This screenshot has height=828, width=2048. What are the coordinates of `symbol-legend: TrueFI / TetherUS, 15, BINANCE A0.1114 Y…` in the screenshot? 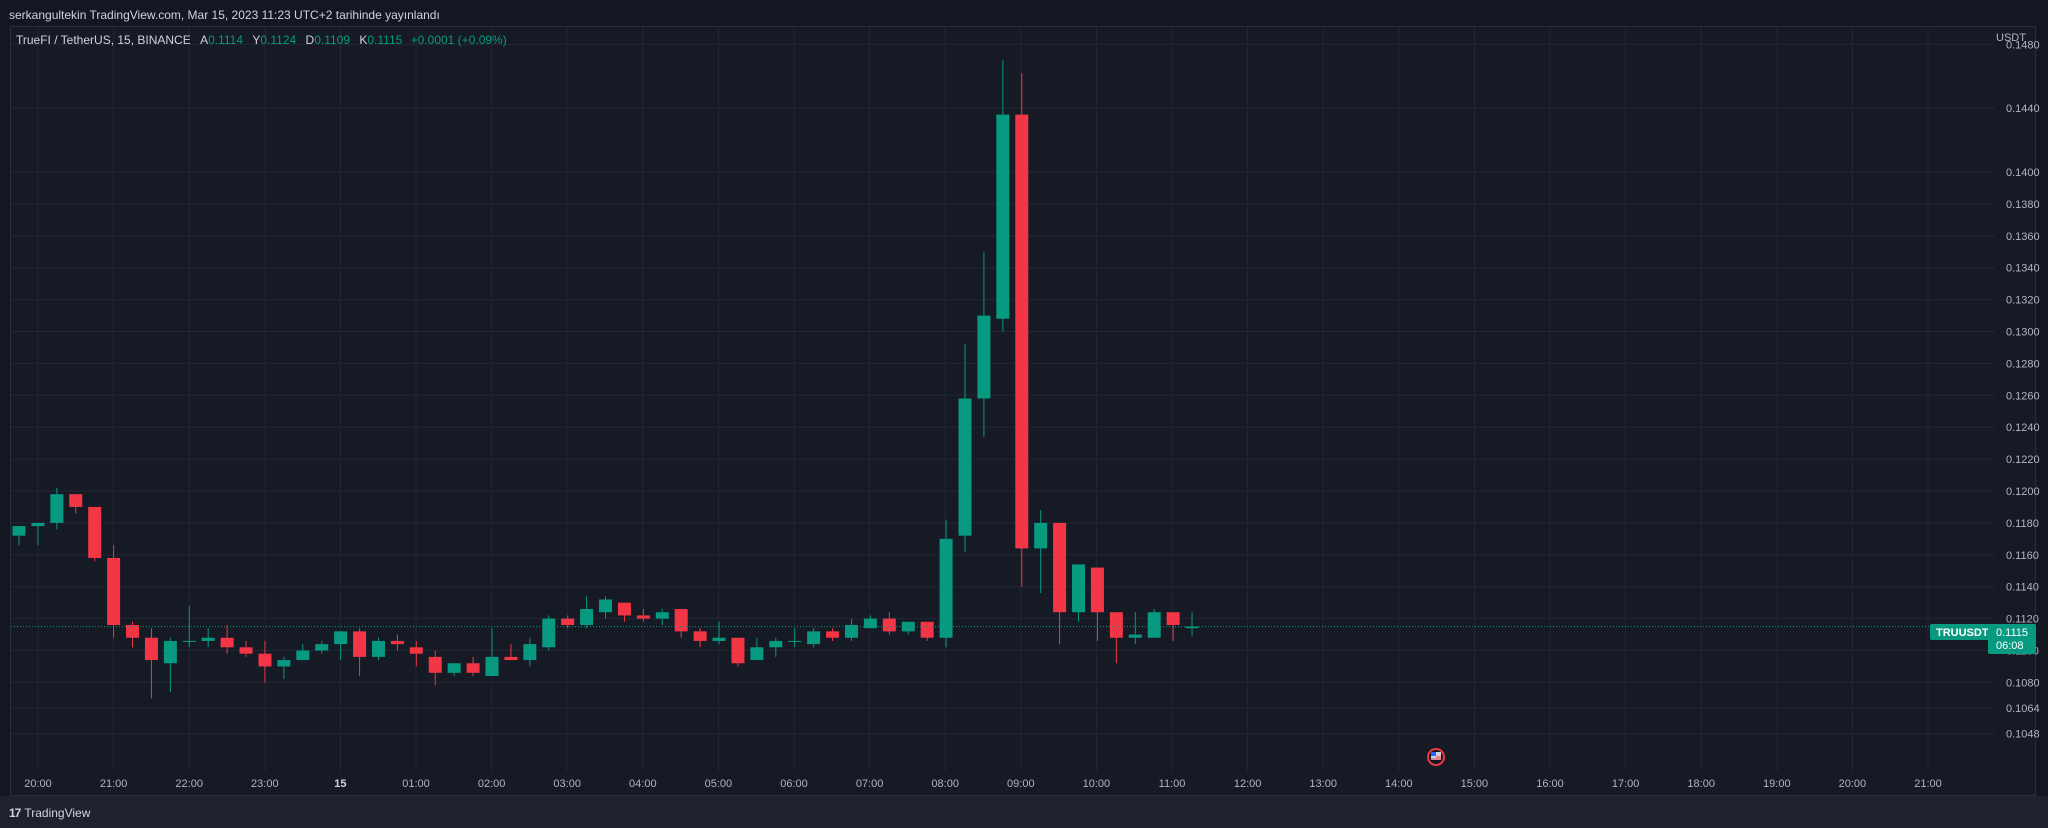 It's located at (261, 40).